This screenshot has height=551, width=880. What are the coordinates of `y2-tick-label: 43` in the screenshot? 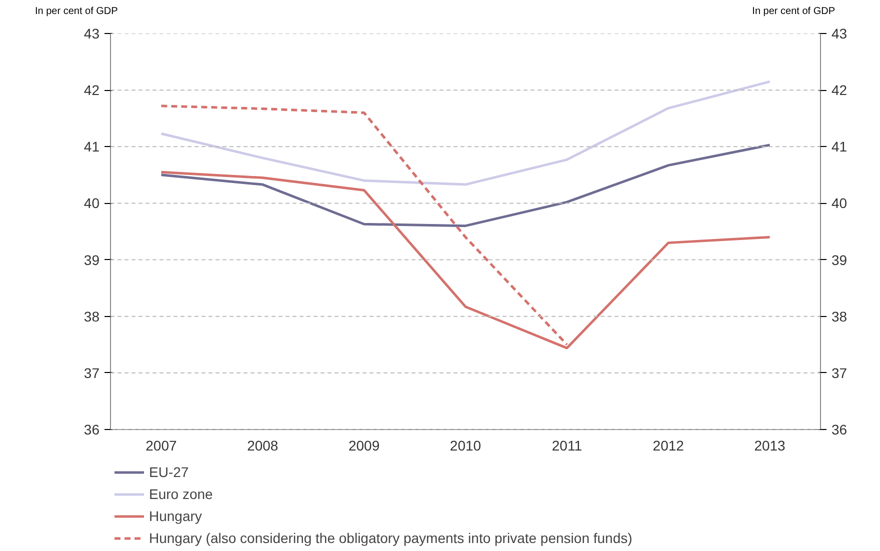 It's located at (840, 34).